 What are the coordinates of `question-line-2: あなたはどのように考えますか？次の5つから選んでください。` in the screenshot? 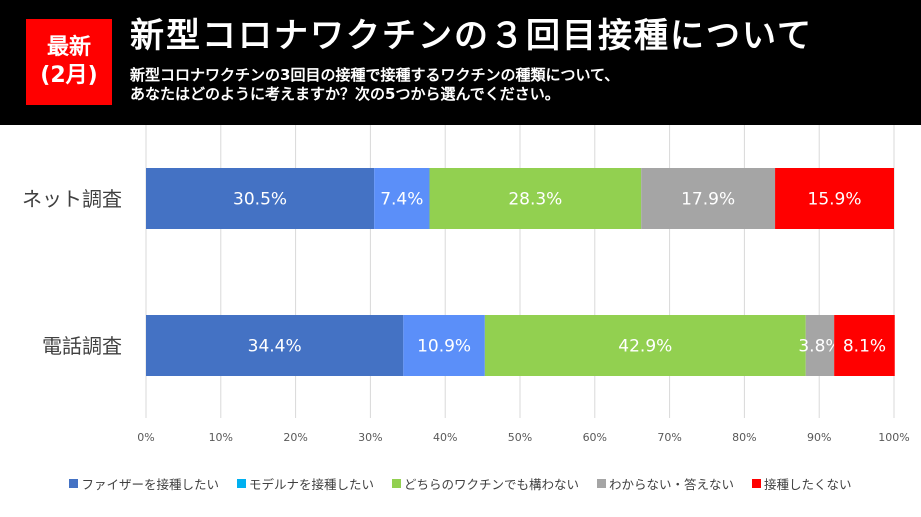 It's located at (345, 94).